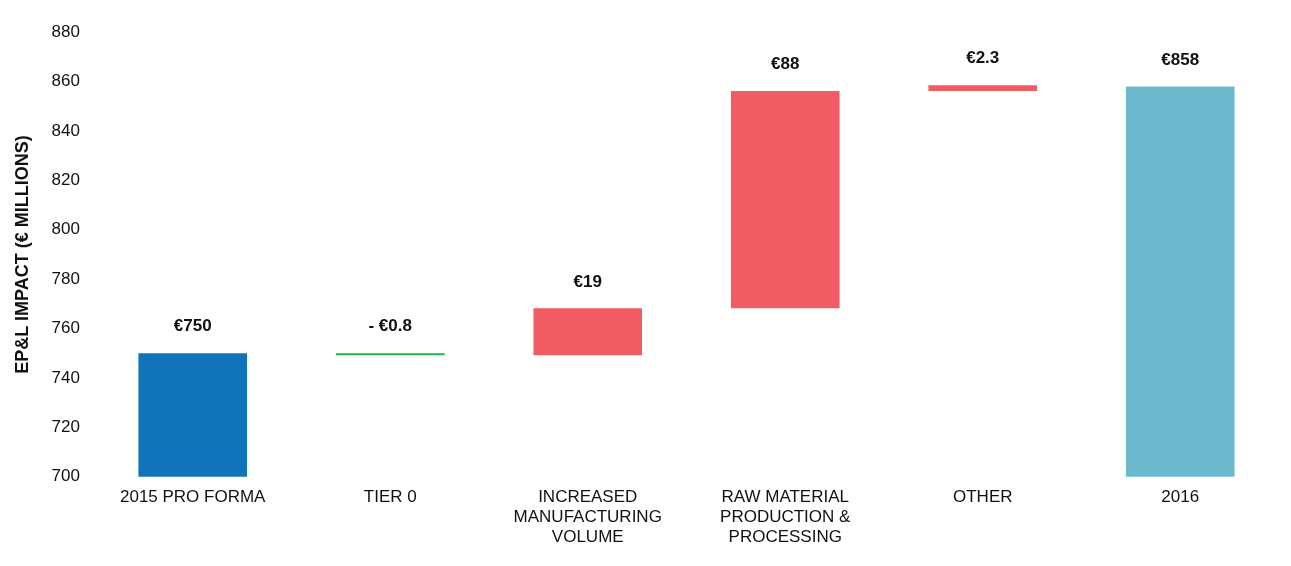 This screenshot has width=1291, height=566. Describe the element at coordinates (65, 180) in the screenshot. I see `y-tick-label: 820` at that location.